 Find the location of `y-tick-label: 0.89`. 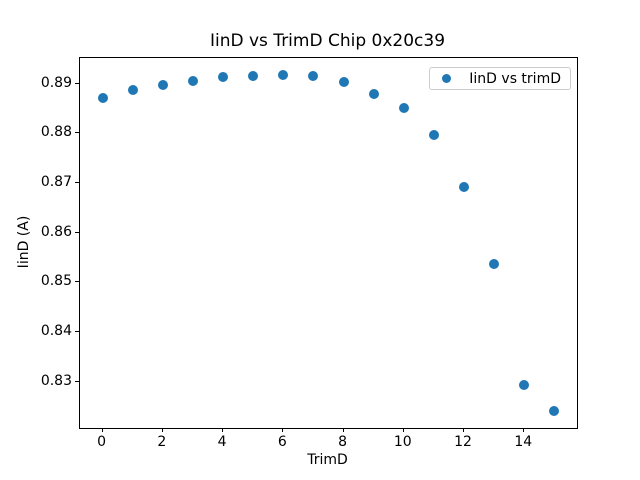

y-tick-label: 0.89 is located at coordinates (56, 82).